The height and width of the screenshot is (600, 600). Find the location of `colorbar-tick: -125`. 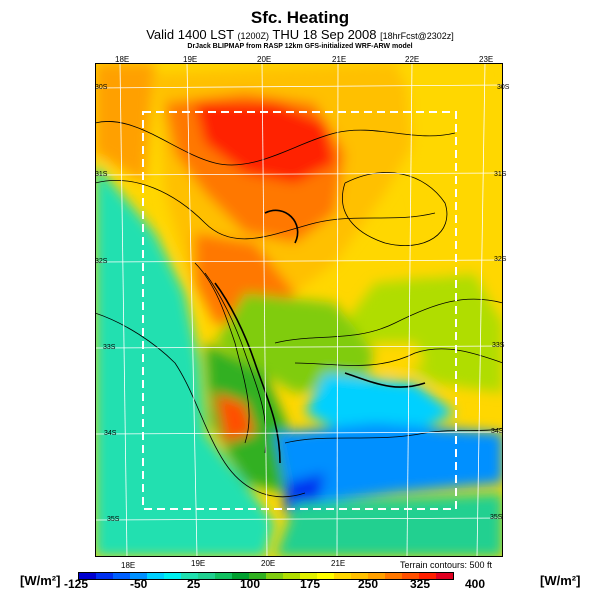

colorbar-tick: -125 is located at coordinates (76, 584).